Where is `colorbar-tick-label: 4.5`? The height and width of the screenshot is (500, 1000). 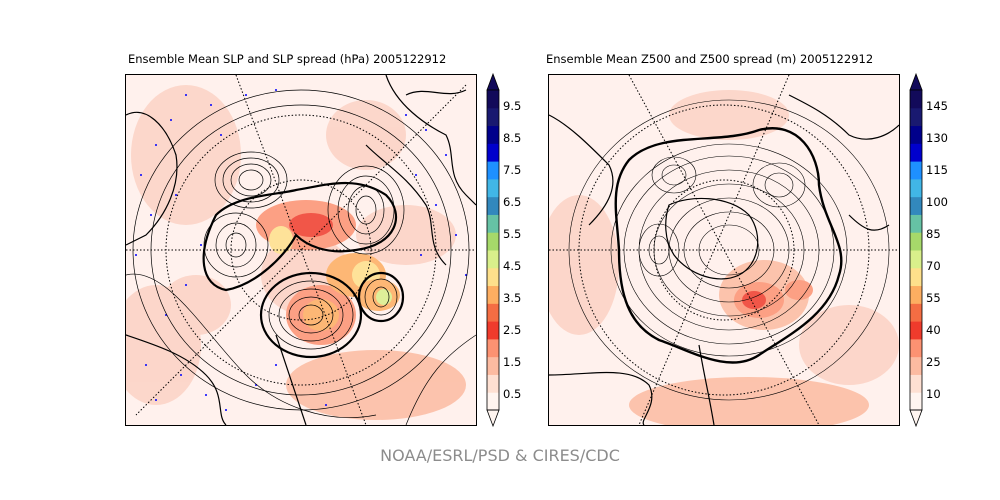 colorbar-tick-label: 4.5 is located at coordinates (512, 266).